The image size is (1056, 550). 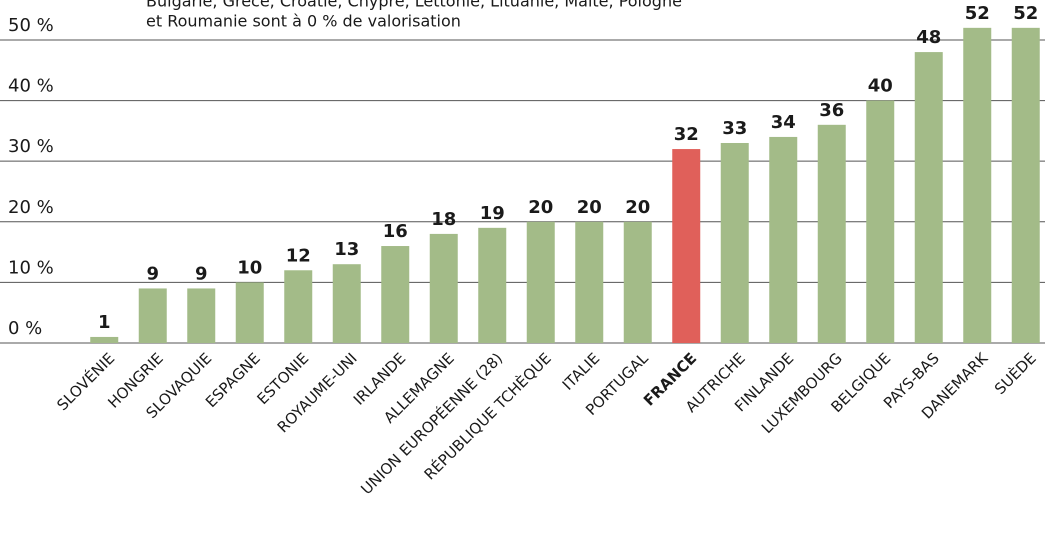 I want to click on value-label: 19, so click(x=492, y=213).